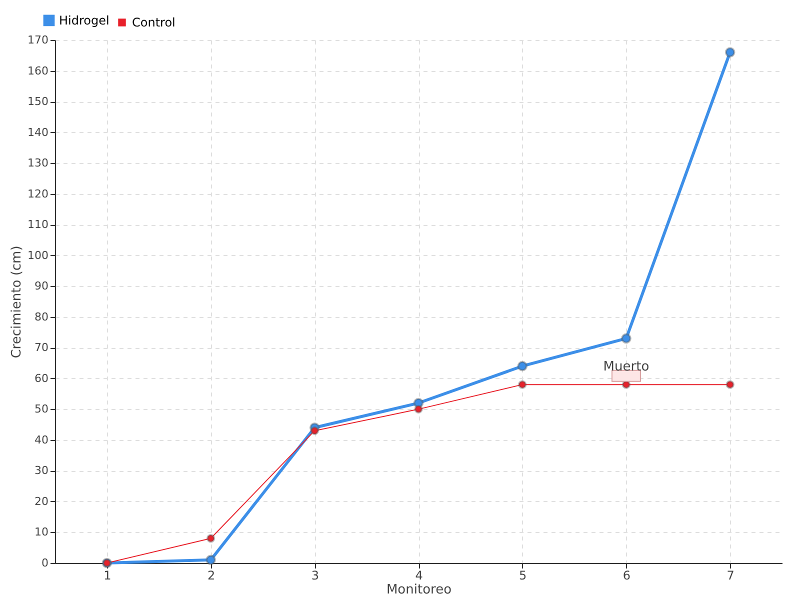 Image resolution: width=800 pixels, height=600 pixels. Describe the element at coordinates (38, 71) in the screenshot. I see `y-tick-label: 160` at that location.